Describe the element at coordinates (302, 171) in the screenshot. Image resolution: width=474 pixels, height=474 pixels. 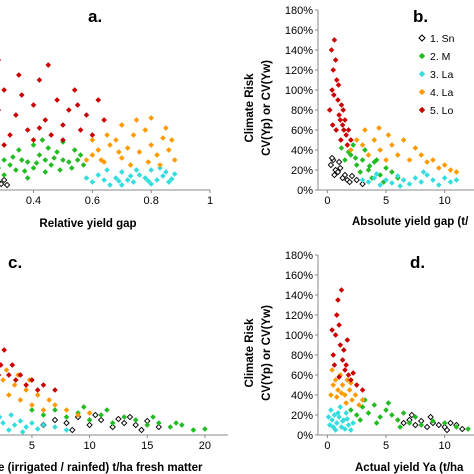
I see `y-tick-label: 20%` at that location.